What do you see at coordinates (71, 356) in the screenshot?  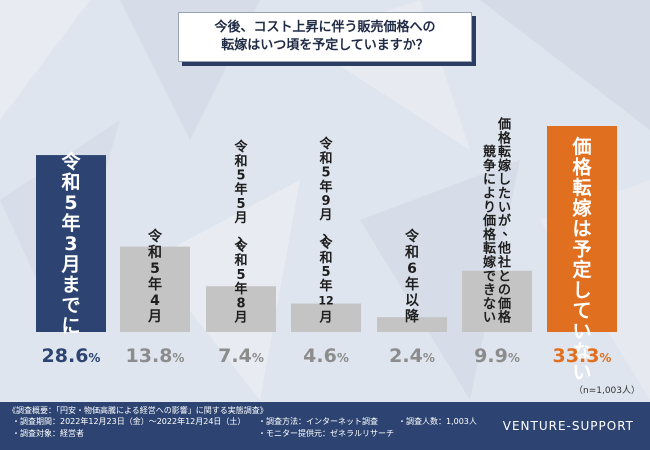 I see `value-label: 28.6%` at bounding box center [71, 356].